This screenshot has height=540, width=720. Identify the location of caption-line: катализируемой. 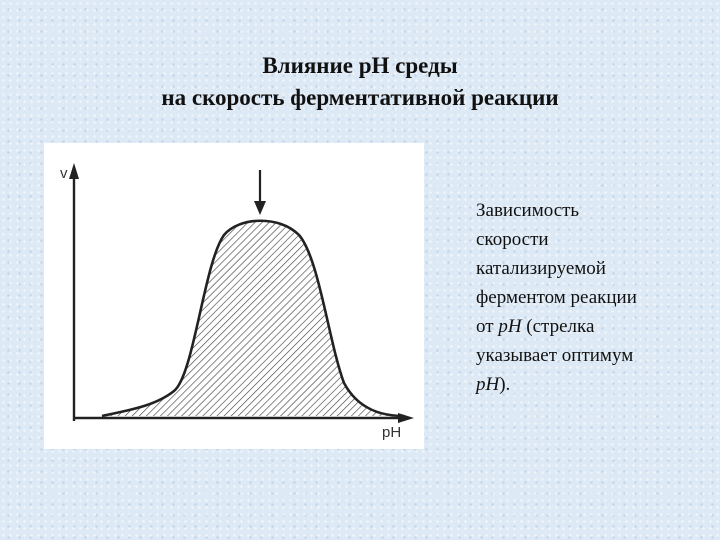
(541, 268).